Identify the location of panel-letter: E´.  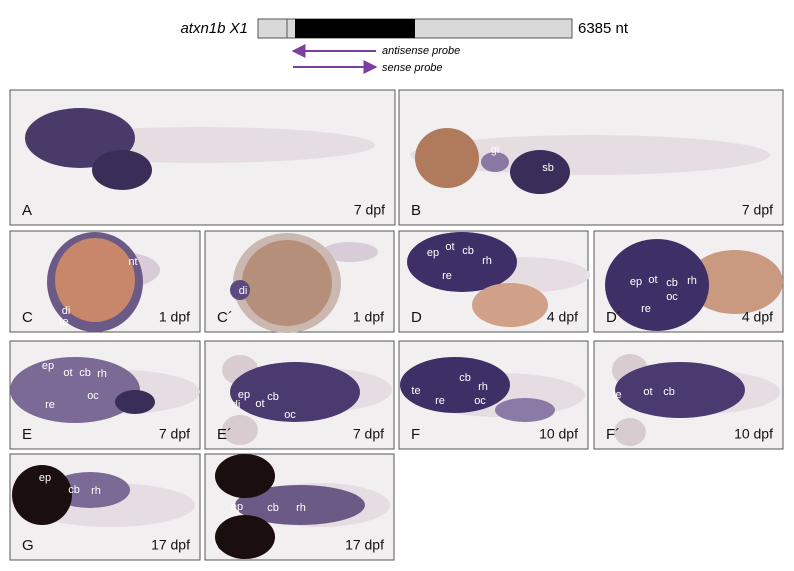
(224, 434).